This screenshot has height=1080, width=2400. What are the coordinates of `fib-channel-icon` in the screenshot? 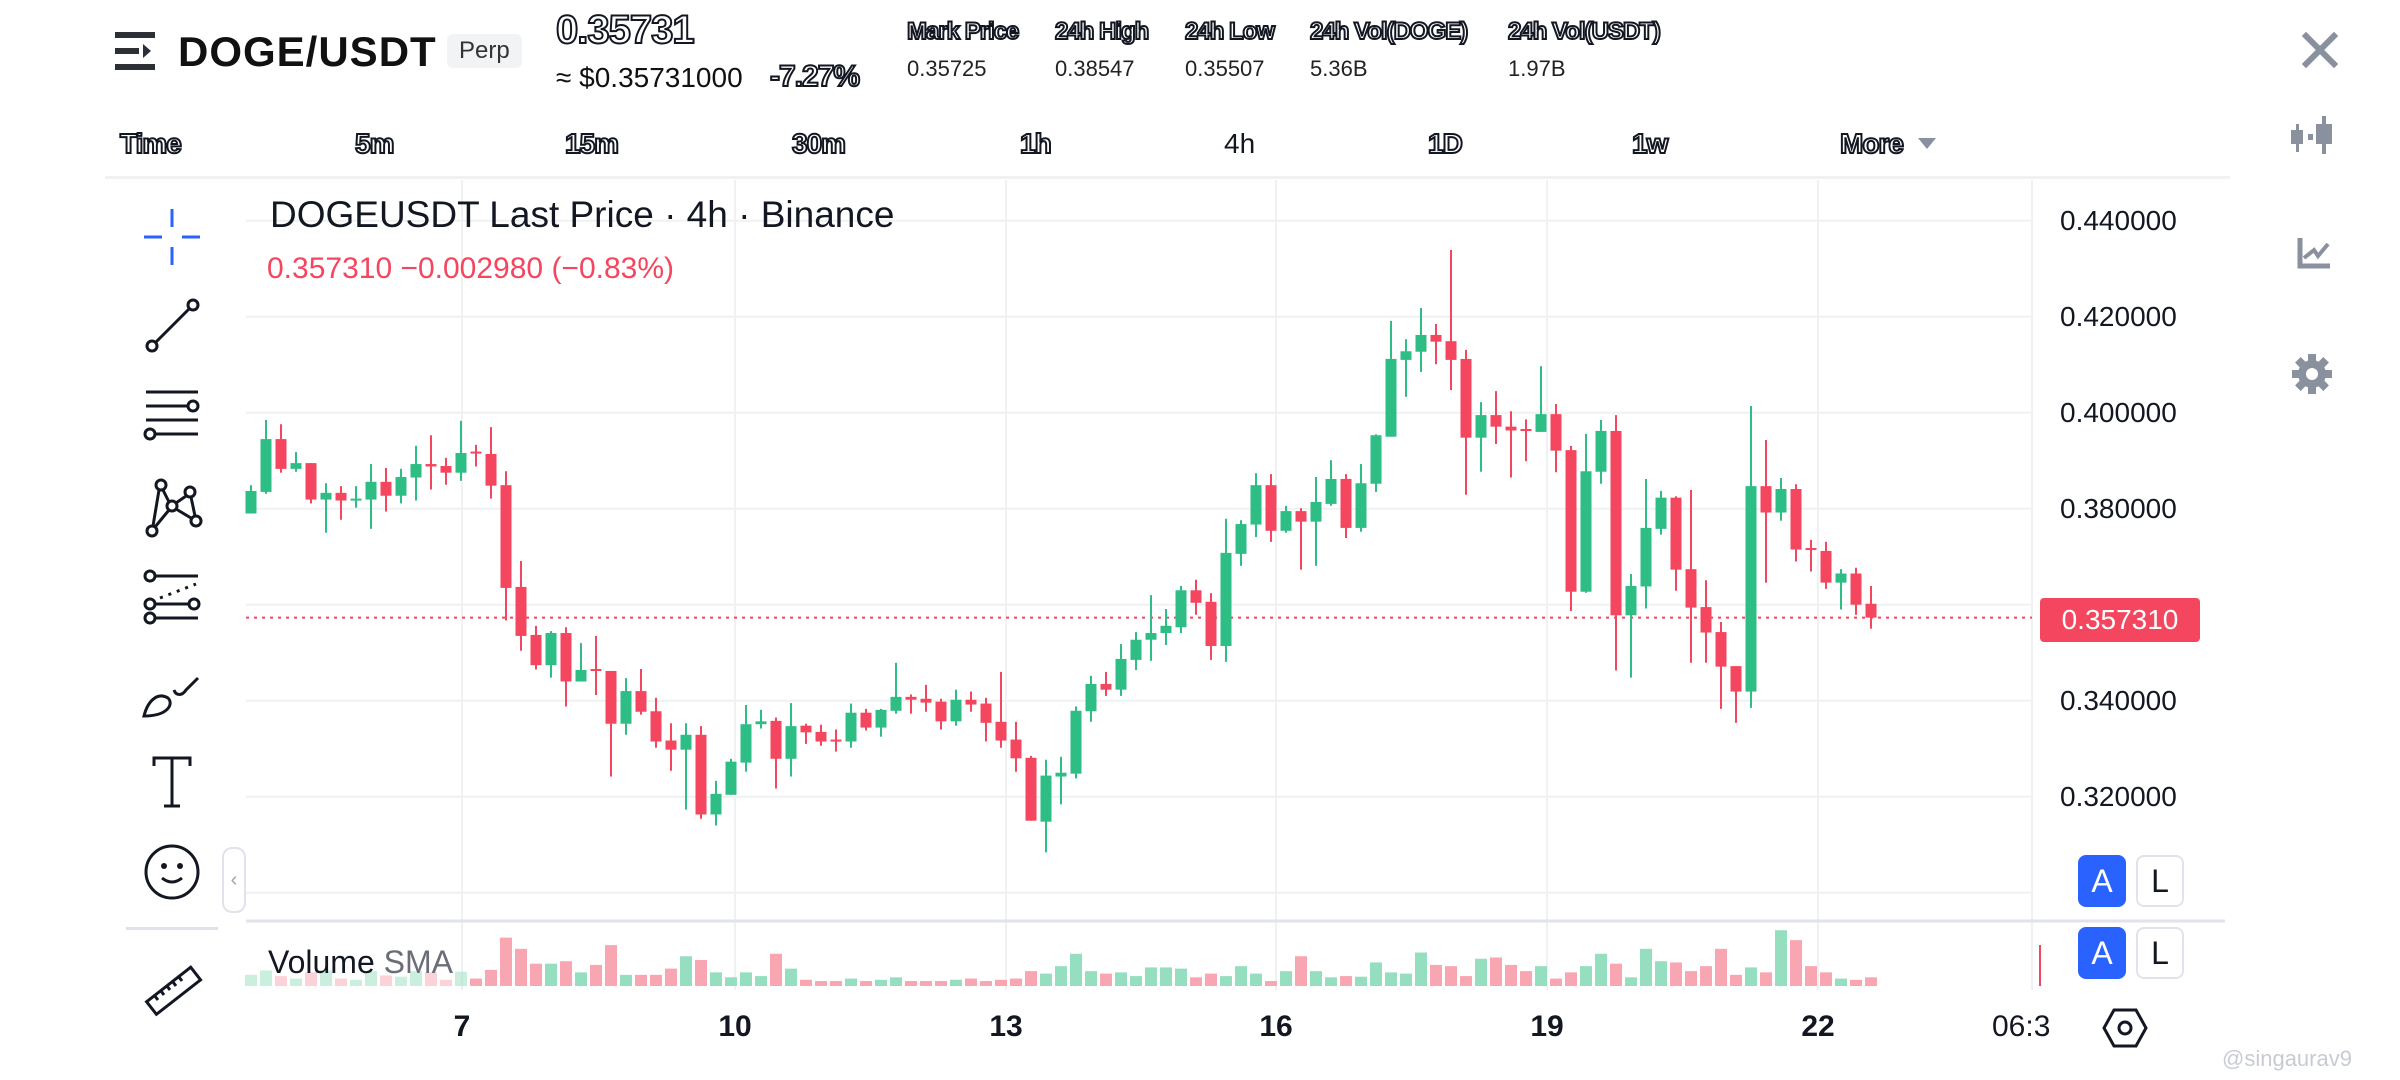 It's located at (172, 598).